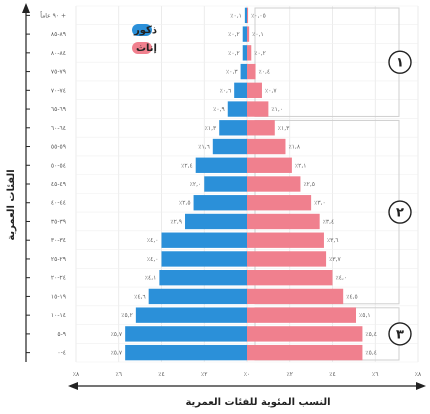  What do you see at coordinates (58, 72) in the screenshot?
I see `category-label: ٧٩-٧٥` at bounding box center [58, 72].